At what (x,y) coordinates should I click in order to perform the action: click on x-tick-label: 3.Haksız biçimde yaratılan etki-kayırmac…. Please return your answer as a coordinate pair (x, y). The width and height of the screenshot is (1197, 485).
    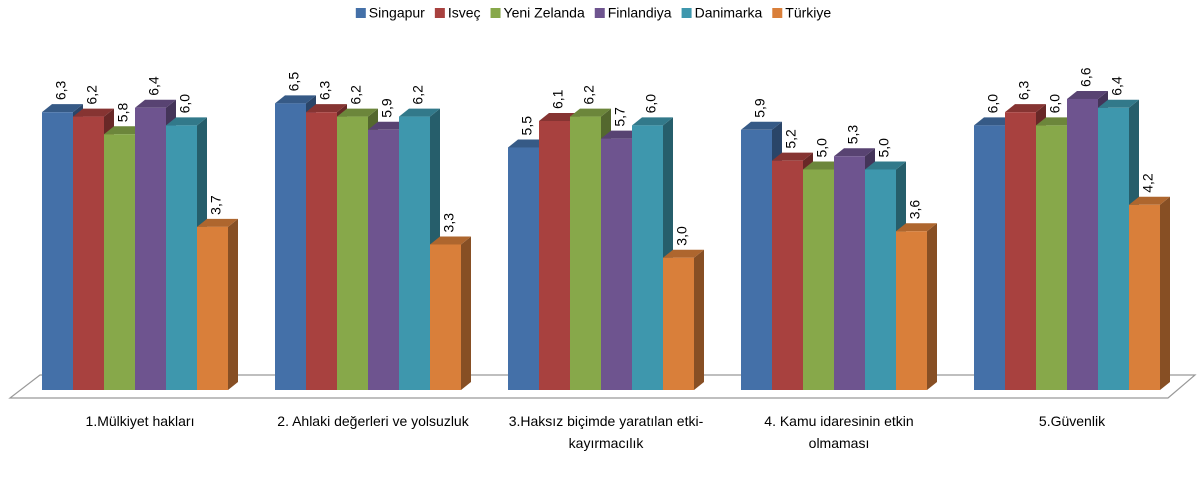
    Looking at the image, I should click on (606, 432).